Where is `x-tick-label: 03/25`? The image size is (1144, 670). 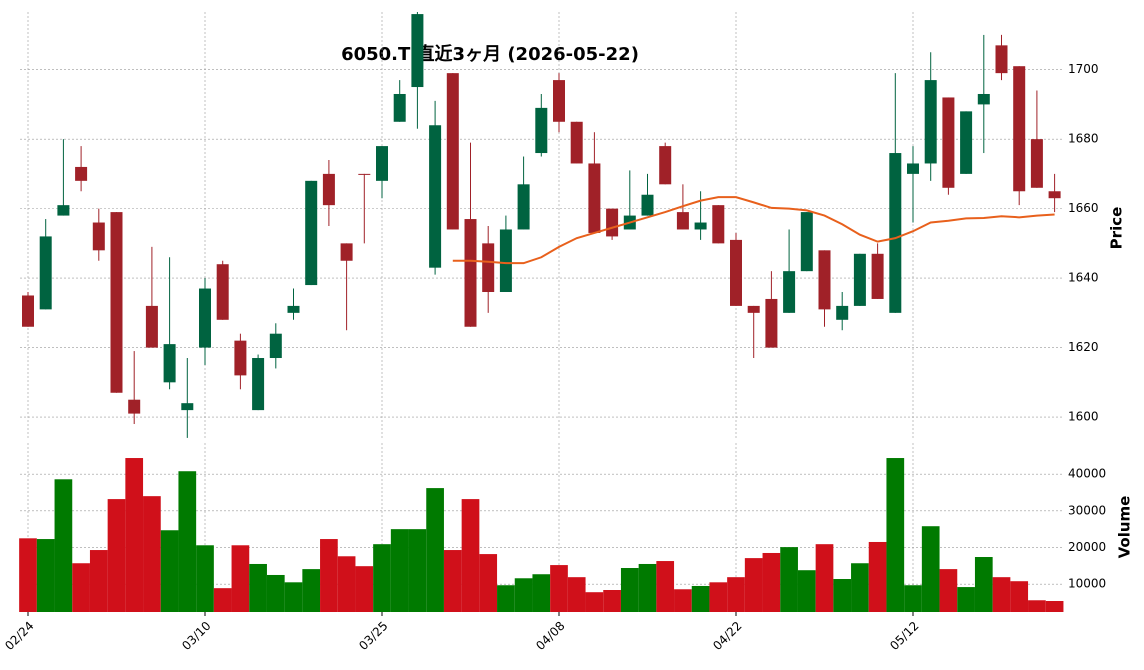 x-tick-label: 03/25 is located at coordinates (373, 636).